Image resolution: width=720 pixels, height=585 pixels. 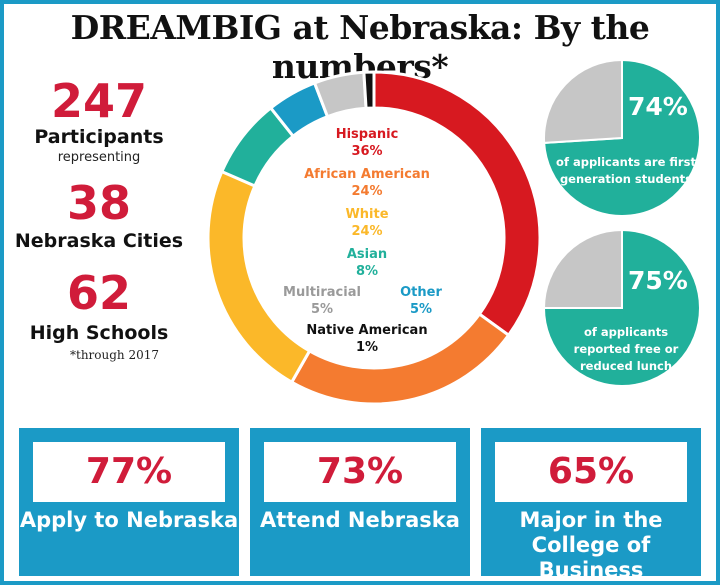 I want to click on donut-label-native-american: Native American 1%, so click(x=367, y=339).